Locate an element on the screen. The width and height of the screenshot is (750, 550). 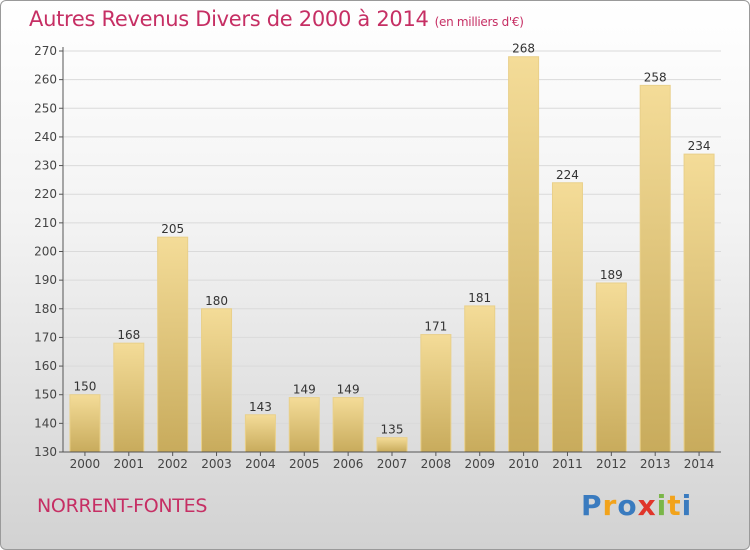
data-label: 180 is located at coordinates (216, 301).